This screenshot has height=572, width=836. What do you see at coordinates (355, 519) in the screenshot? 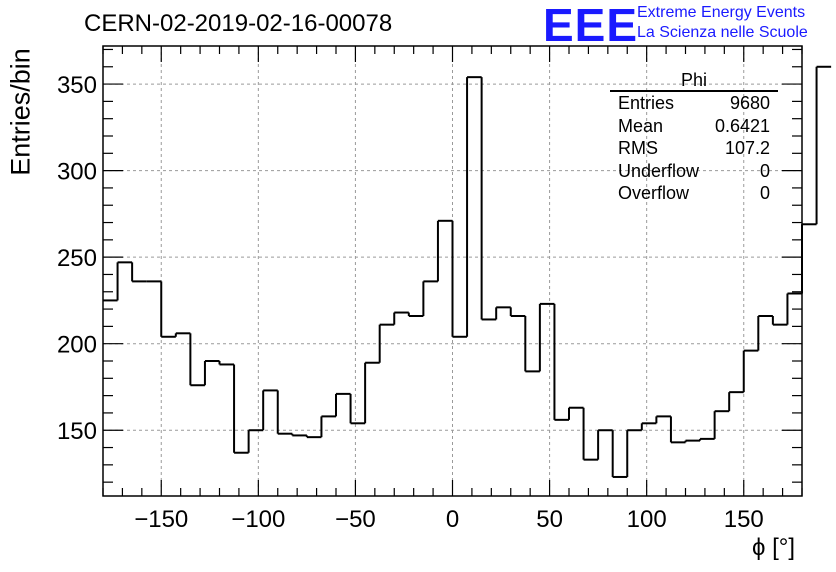
I see `x-tick-label: −50` at bounding box center [355, 519].